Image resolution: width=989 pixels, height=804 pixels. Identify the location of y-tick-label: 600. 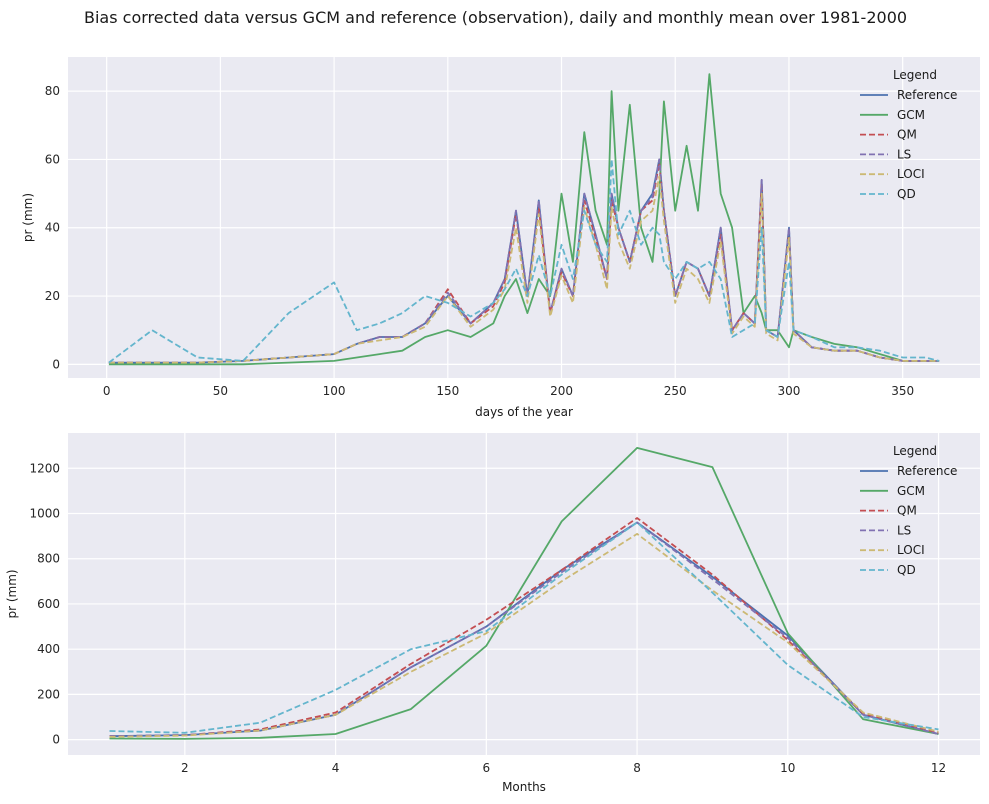
(48, 604).